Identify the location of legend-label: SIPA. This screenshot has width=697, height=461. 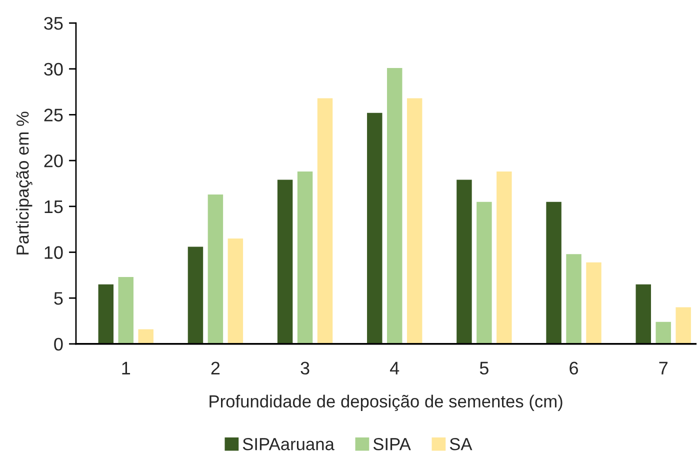
(392, 444).